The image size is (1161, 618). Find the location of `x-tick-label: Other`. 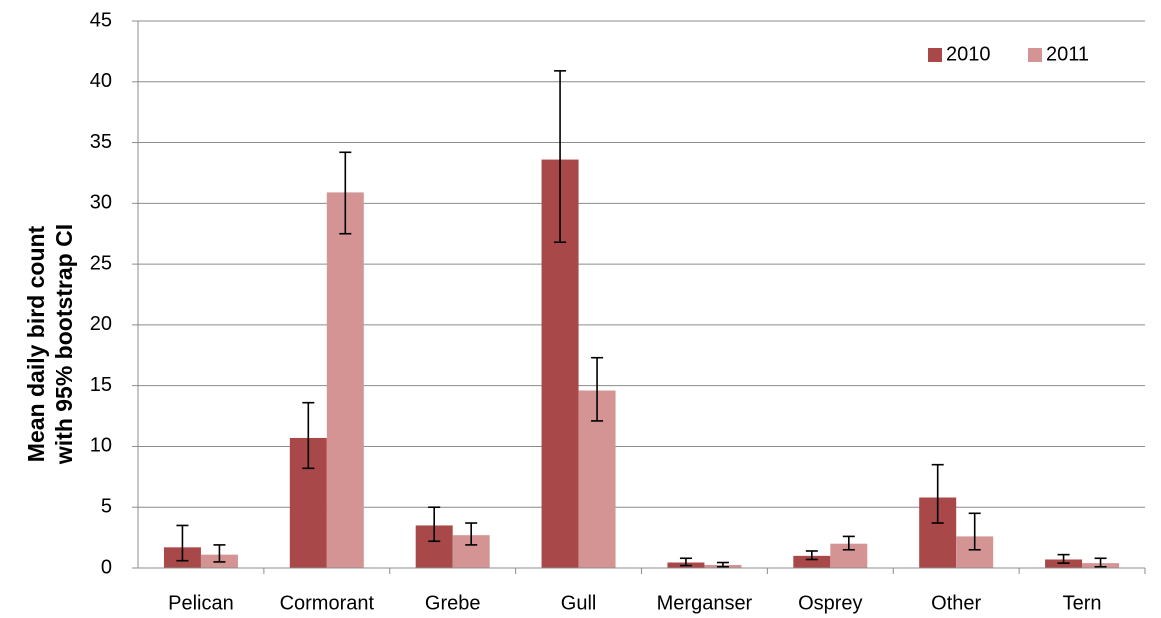

x-tick-label: Other is located at coordinates (956, 603).